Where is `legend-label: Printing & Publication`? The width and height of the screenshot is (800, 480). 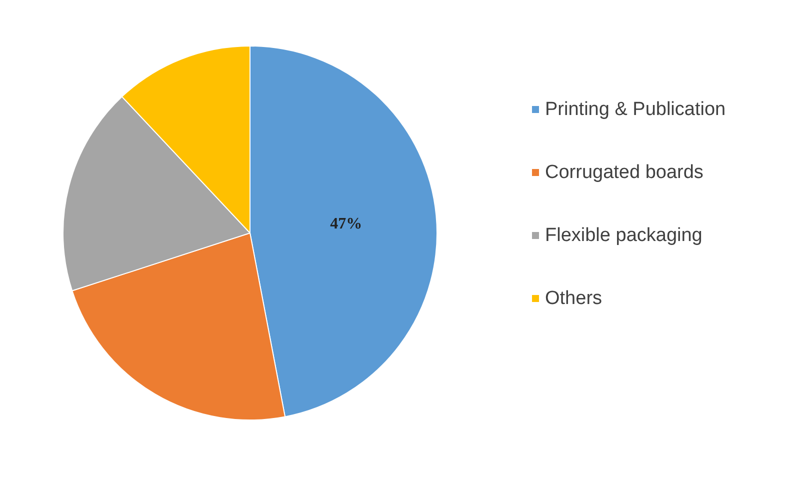
legend-label: Printing & Publication is located at coordinates (635, 109).